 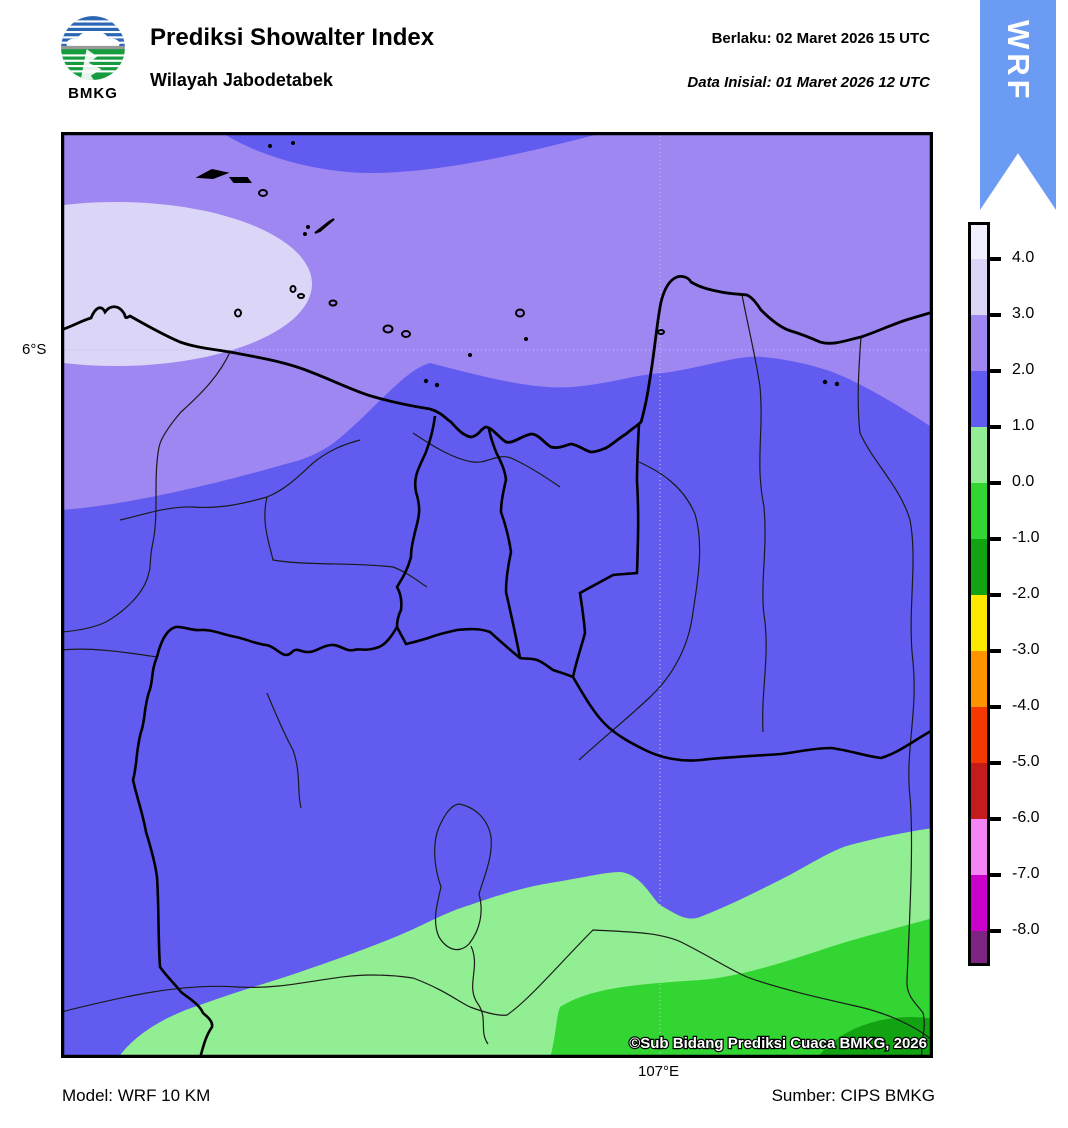 What do you see at coordinates (808, 82) in the screenshot?
I see `init-time: Data Inisial: 01 Maret 2026 12 UTC` at bounding box center [808, 82].